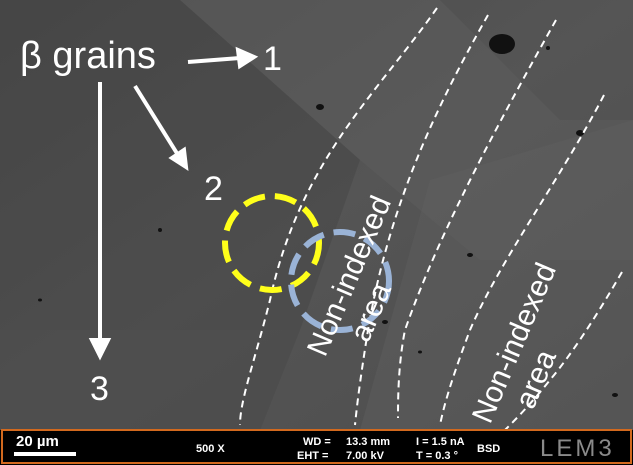  Describe the element at coordinates (437, 456) in the screenshot. I see `tilt: T = 0.3 °` at that location.